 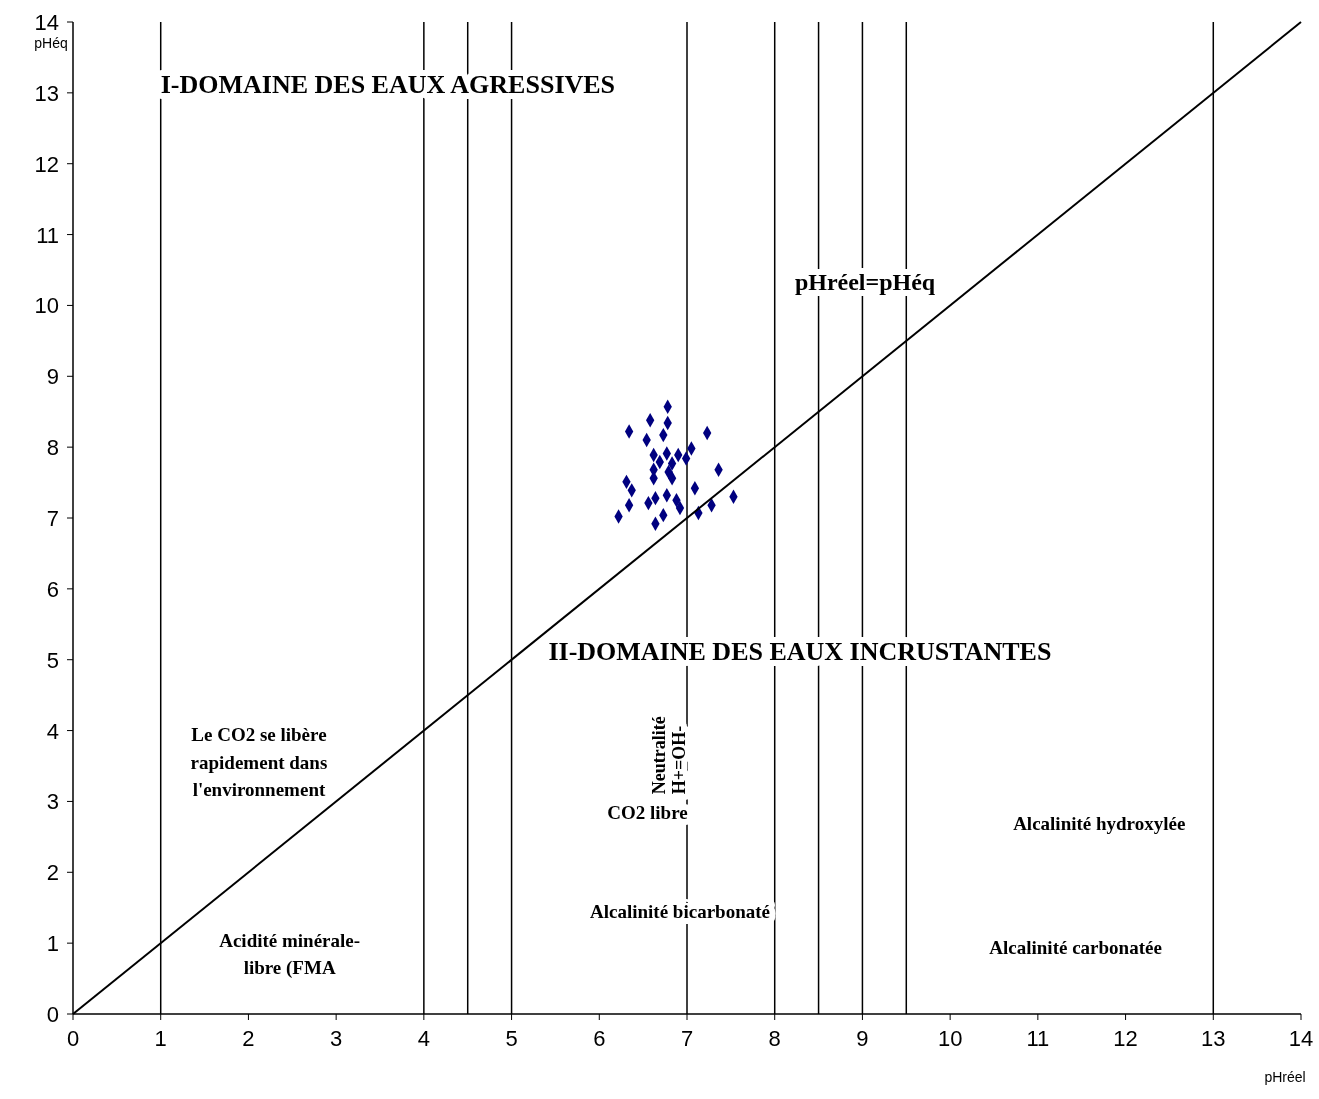 I want to click on x-tick-label: 1, so click(x=160, y=1038).